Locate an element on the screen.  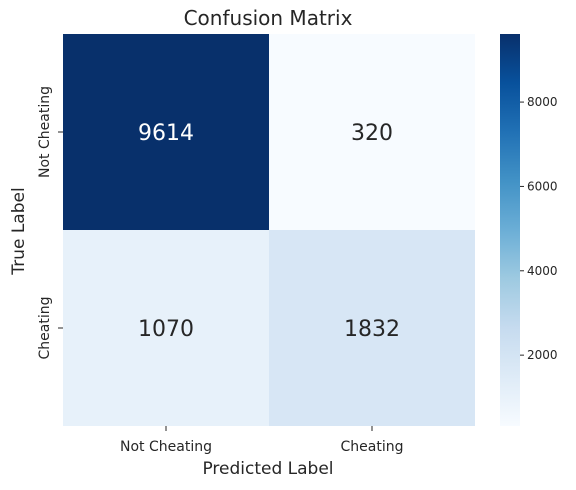
colorbar: 2000 4000 6000 8000 is located at coordinates (529, 230).